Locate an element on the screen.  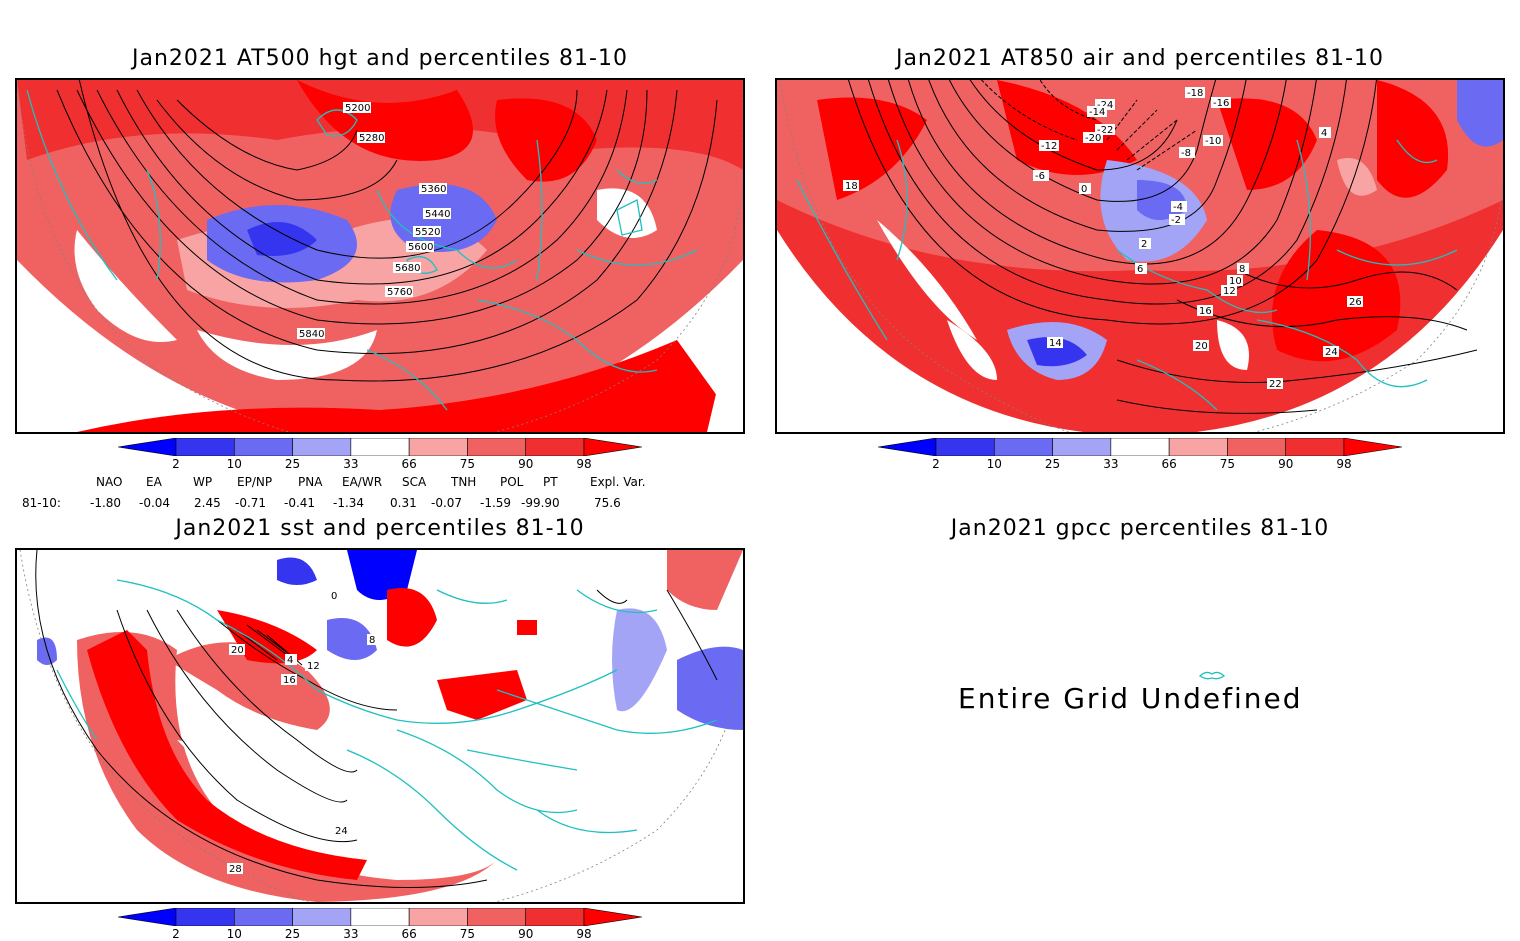
sst-contour-label: 20 is located at coordinates (237, 650).